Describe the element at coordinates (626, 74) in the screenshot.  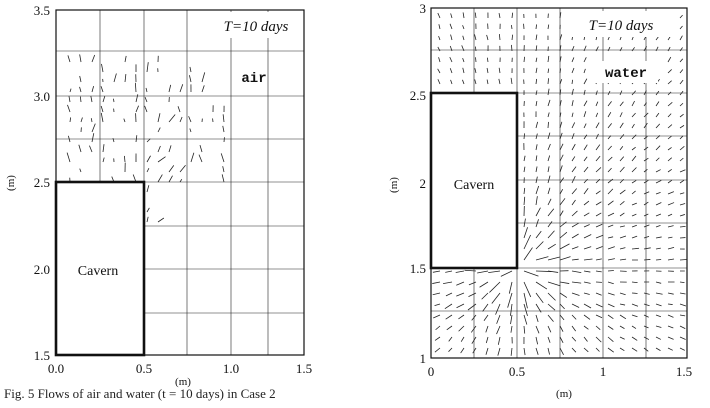
I see `right-phase-label: water` at that location.